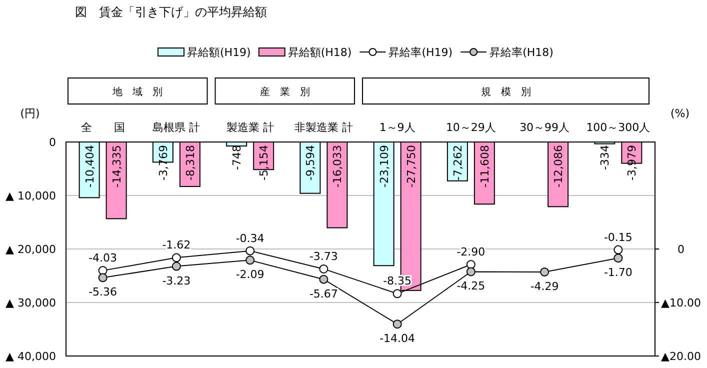 Image resolution: width=707 pixels, height=368 pixels. I want to click on y2-tick-label: 0, so click(681, 249).